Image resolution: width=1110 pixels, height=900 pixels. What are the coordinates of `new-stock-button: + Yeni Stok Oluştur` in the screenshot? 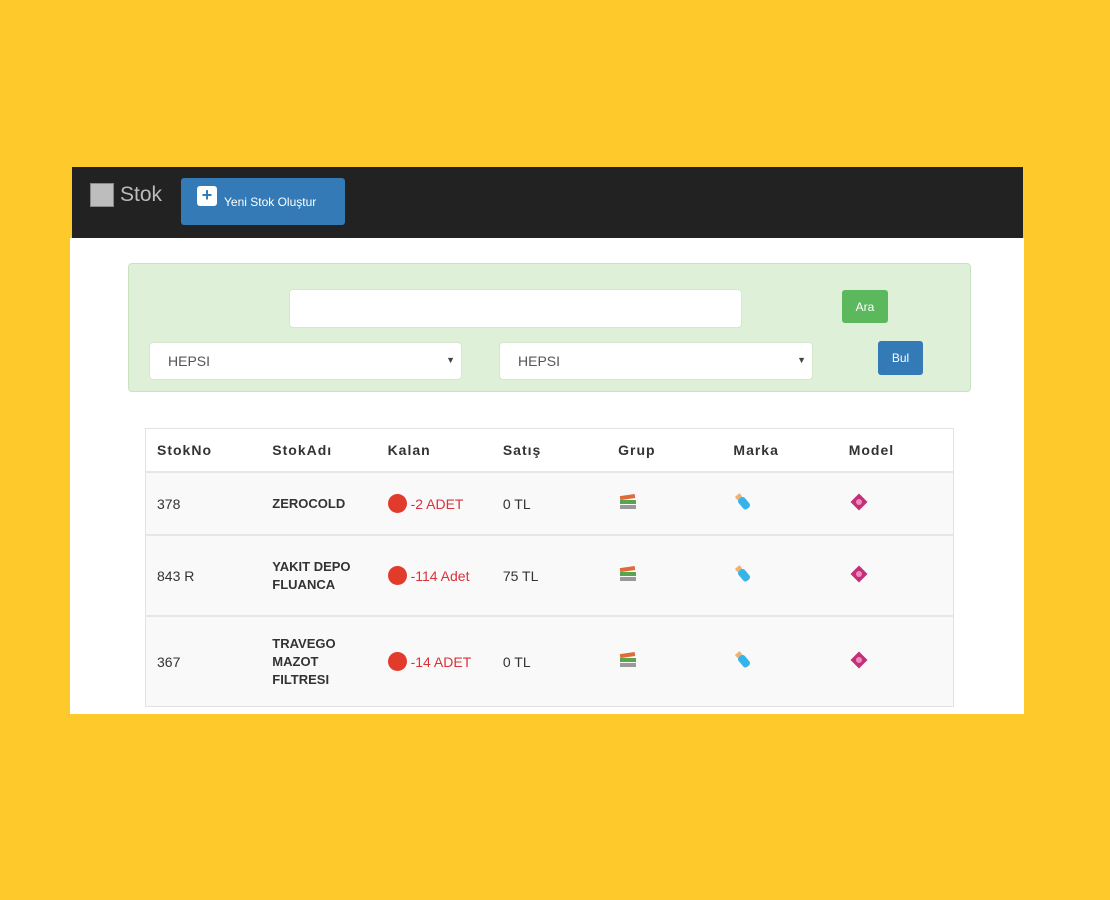 It's located at (263, 201).